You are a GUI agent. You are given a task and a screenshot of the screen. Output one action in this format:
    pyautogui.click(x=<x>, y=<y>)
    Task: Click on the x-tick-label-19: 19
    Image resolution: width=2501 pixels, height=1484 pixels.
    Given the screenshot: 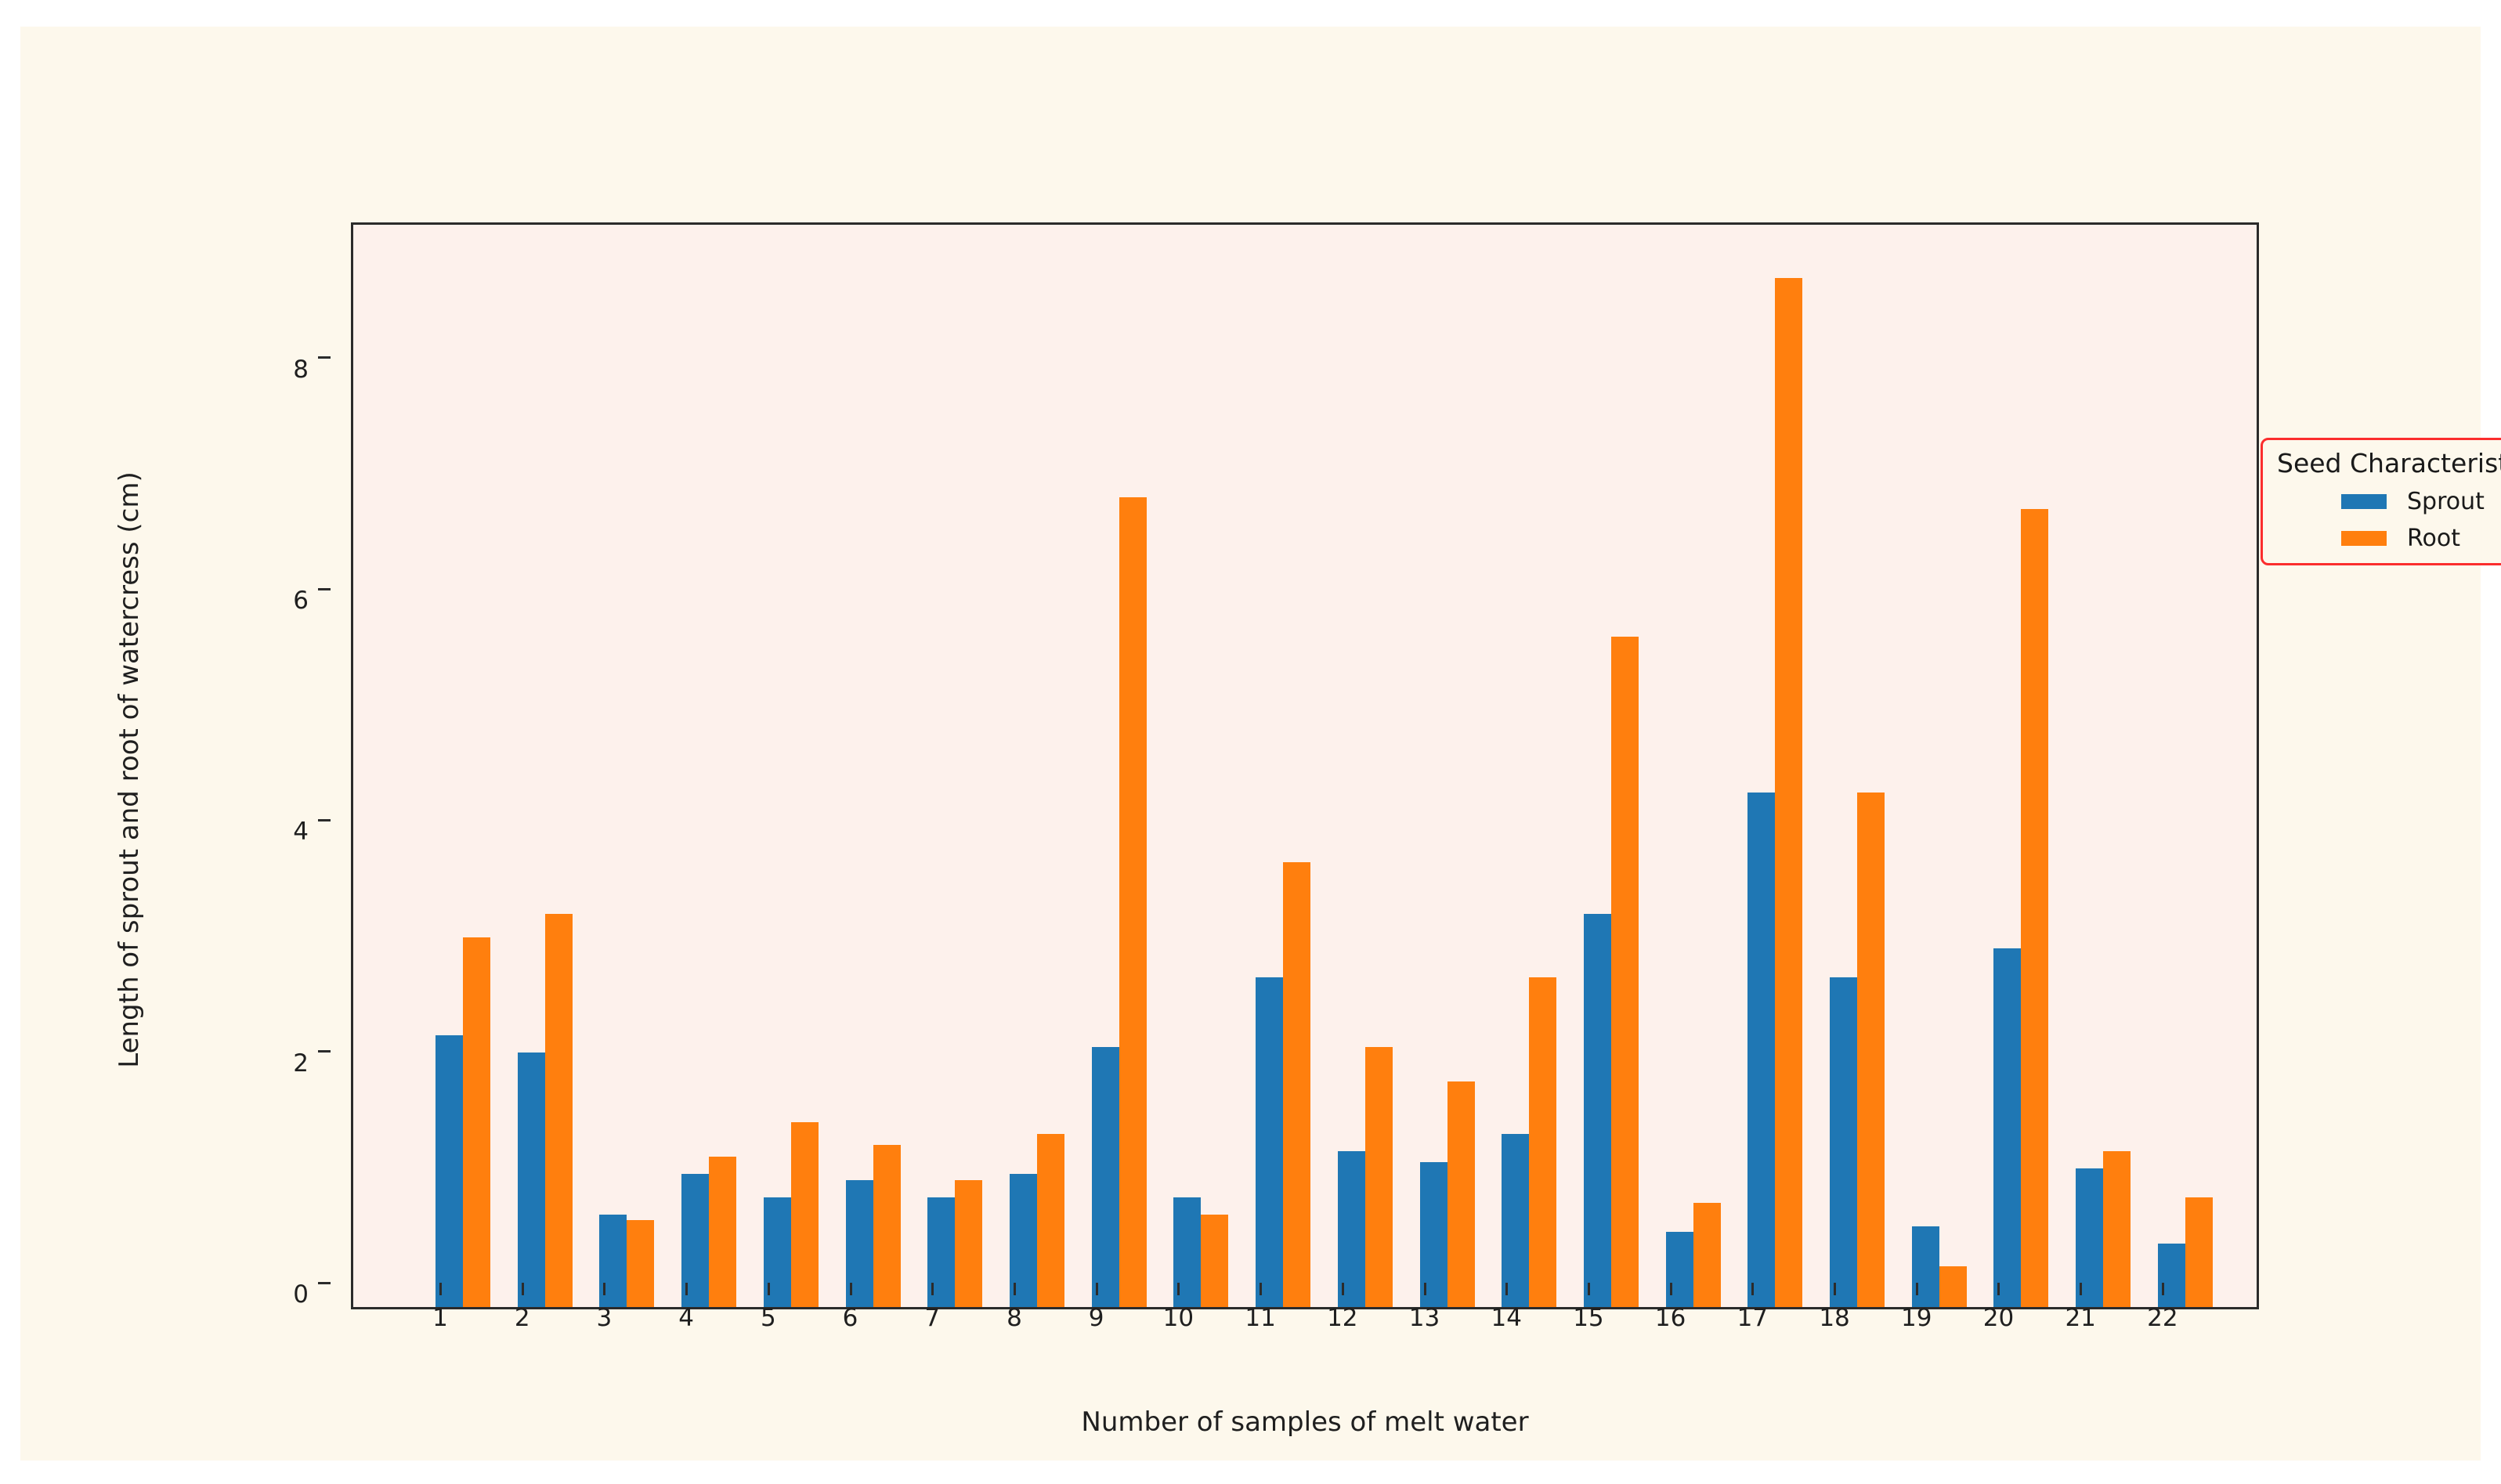 What is the action you would take?
    pyautogui.click(x=1917, y=1318)
    